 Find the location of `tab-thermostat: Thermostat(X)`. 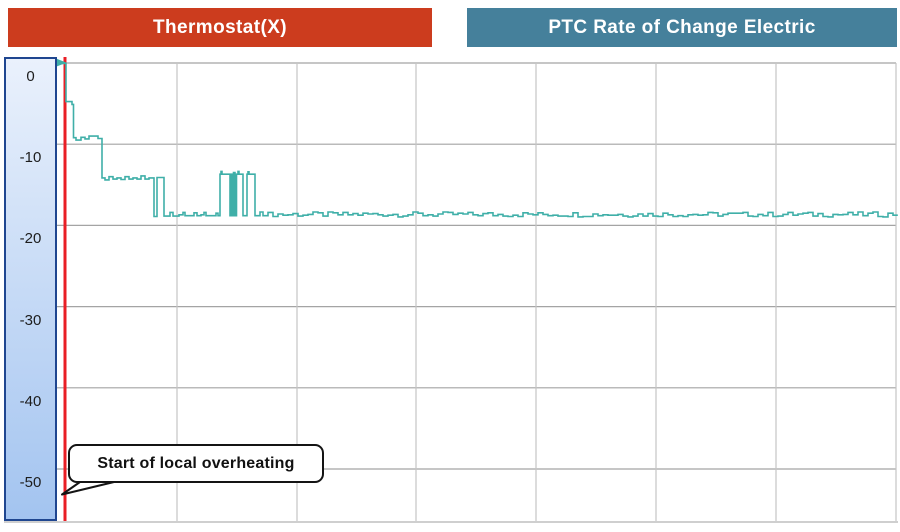

tab-thermostat: Thermostat(X) is located at coordinates (220, 27).